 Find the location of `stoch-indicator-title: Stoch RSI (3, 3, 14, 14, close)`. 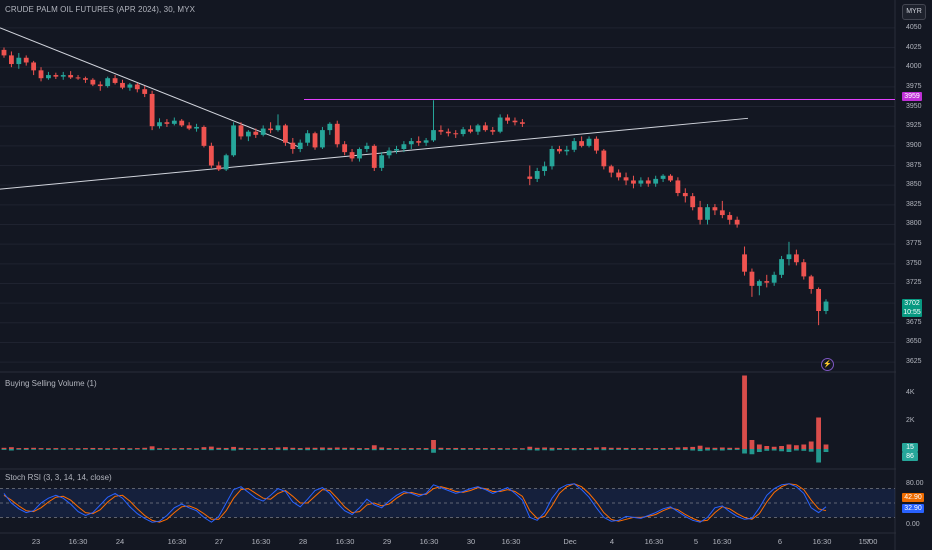

stoch-indicator-title: Stoch RSI (3, 3, 14, 14, close) is located at coordinates (58, 477).